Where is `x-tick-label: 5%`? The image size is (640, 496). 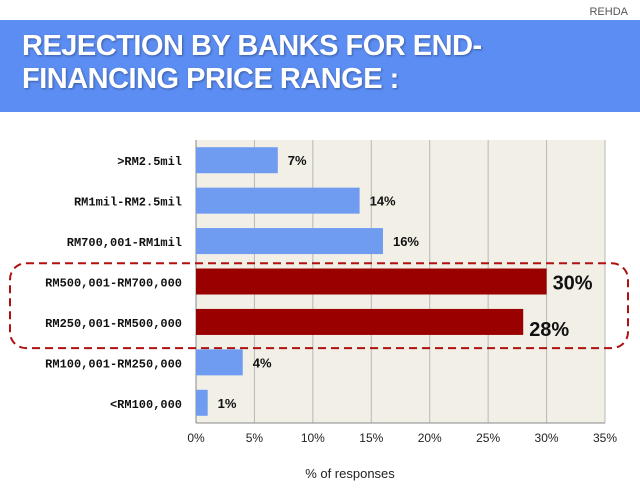
x-tick-label: 5% is located at coordinates (255, 438).